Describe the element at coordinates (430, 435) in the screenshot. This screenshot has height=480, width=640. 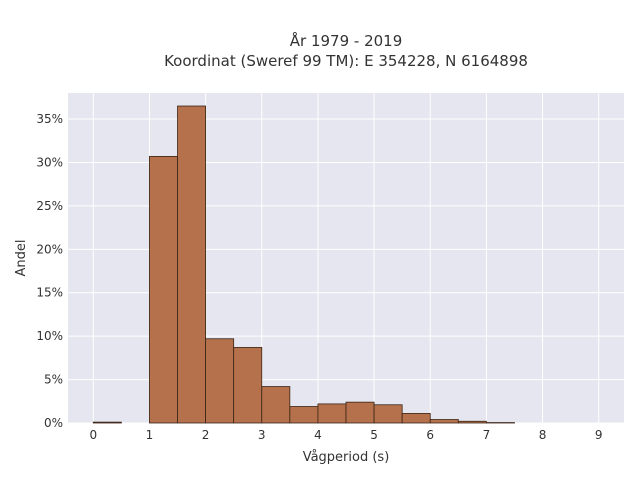
I see `x-tick-label: 6` at that location.